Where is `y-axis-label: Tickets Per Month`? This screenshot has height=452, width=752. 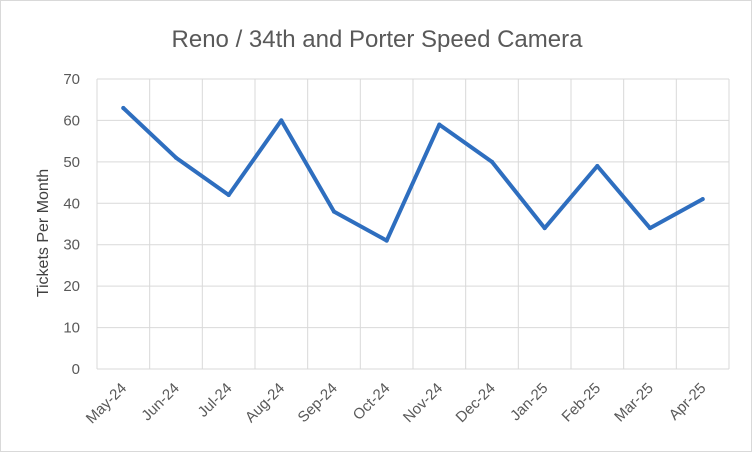 y-axis-label: Tickets Per Month is located at coordinates (43, 233).